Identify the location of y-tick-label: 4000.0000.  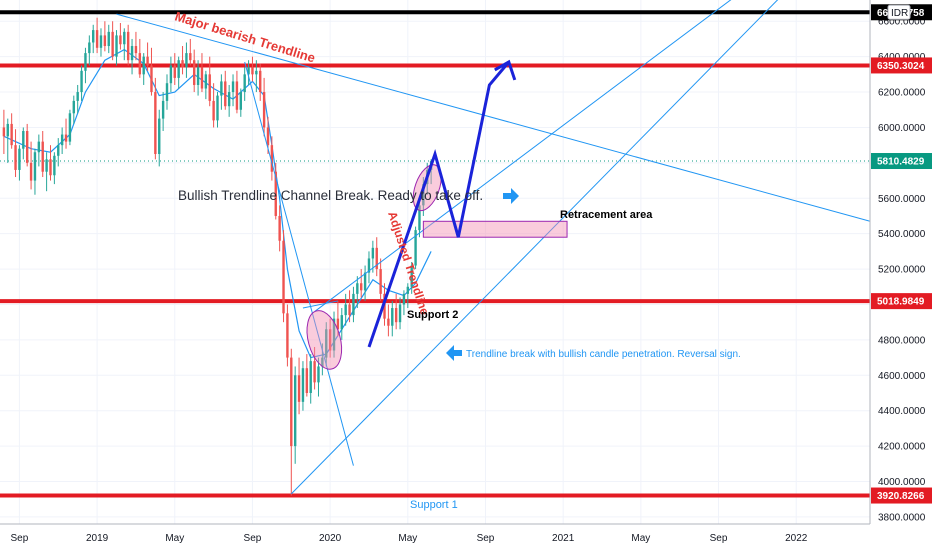
(902, 482).